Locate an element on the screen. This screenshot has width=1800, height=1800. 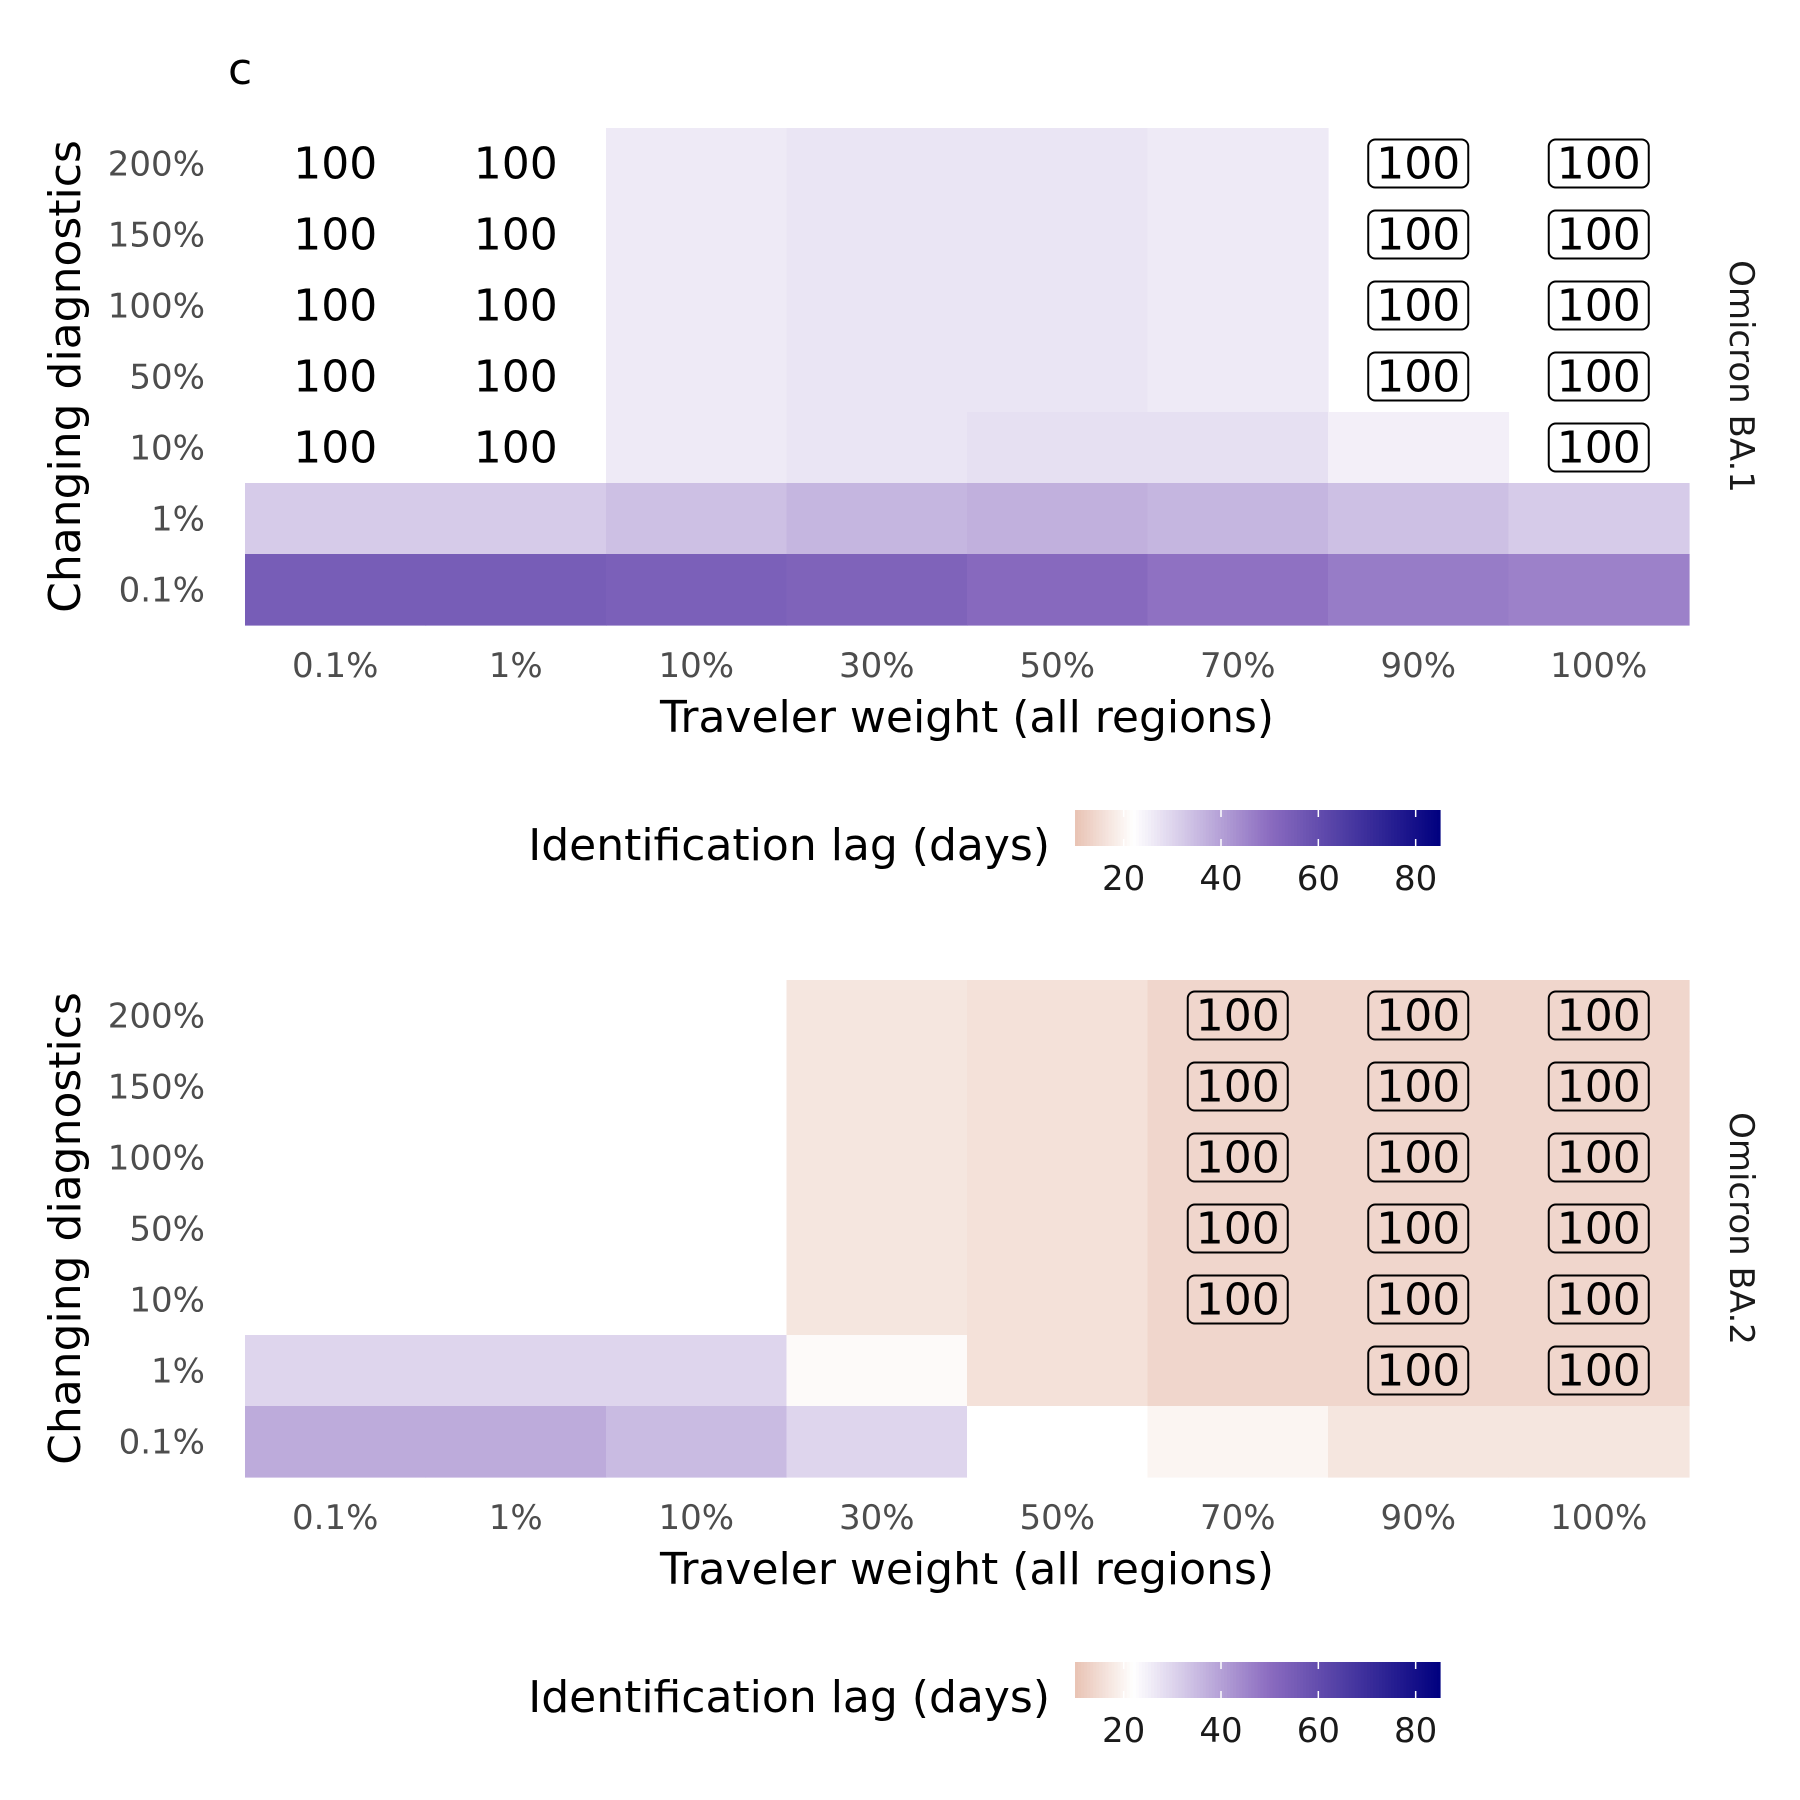
x-axis-title: Traveler weight (all regions) is located at coordinates (966, 717).